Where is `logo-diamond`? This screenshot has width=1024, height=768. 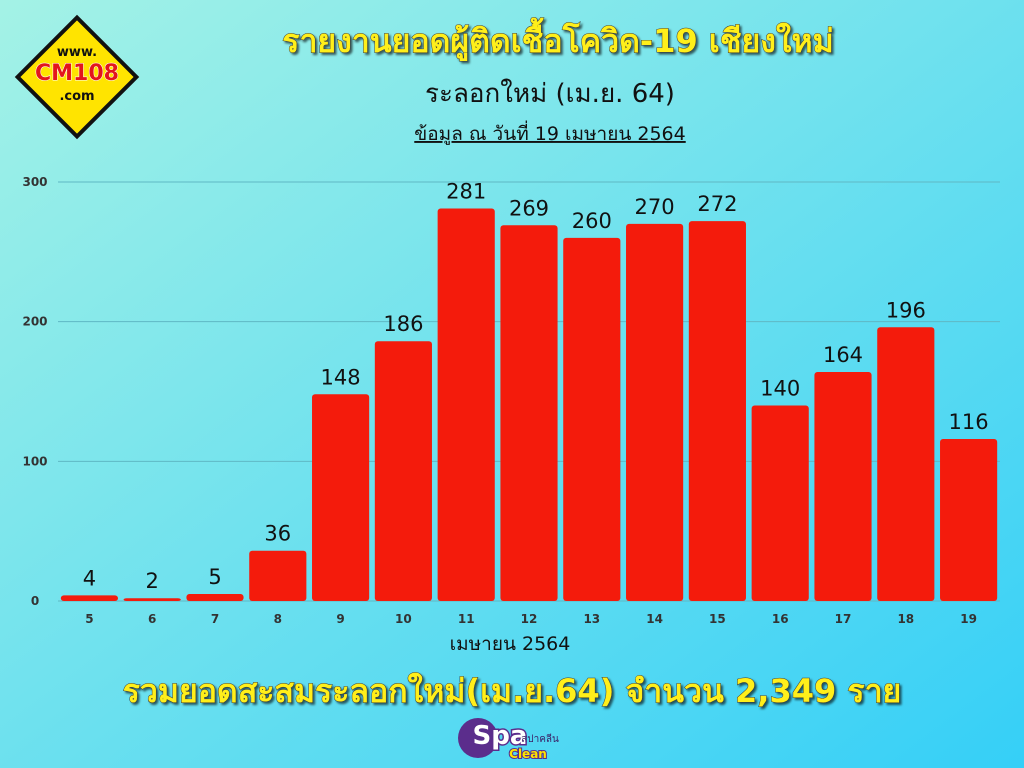 logo-diamond is located at coordinates (77, 77).